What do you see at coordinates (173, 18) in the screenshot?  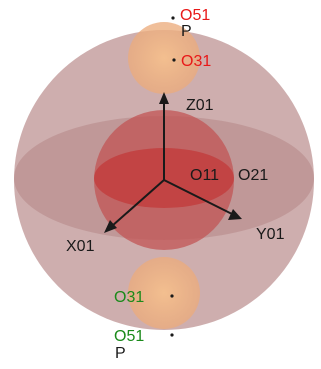 I see `top-point-dot` at bounding box center [173, 18].